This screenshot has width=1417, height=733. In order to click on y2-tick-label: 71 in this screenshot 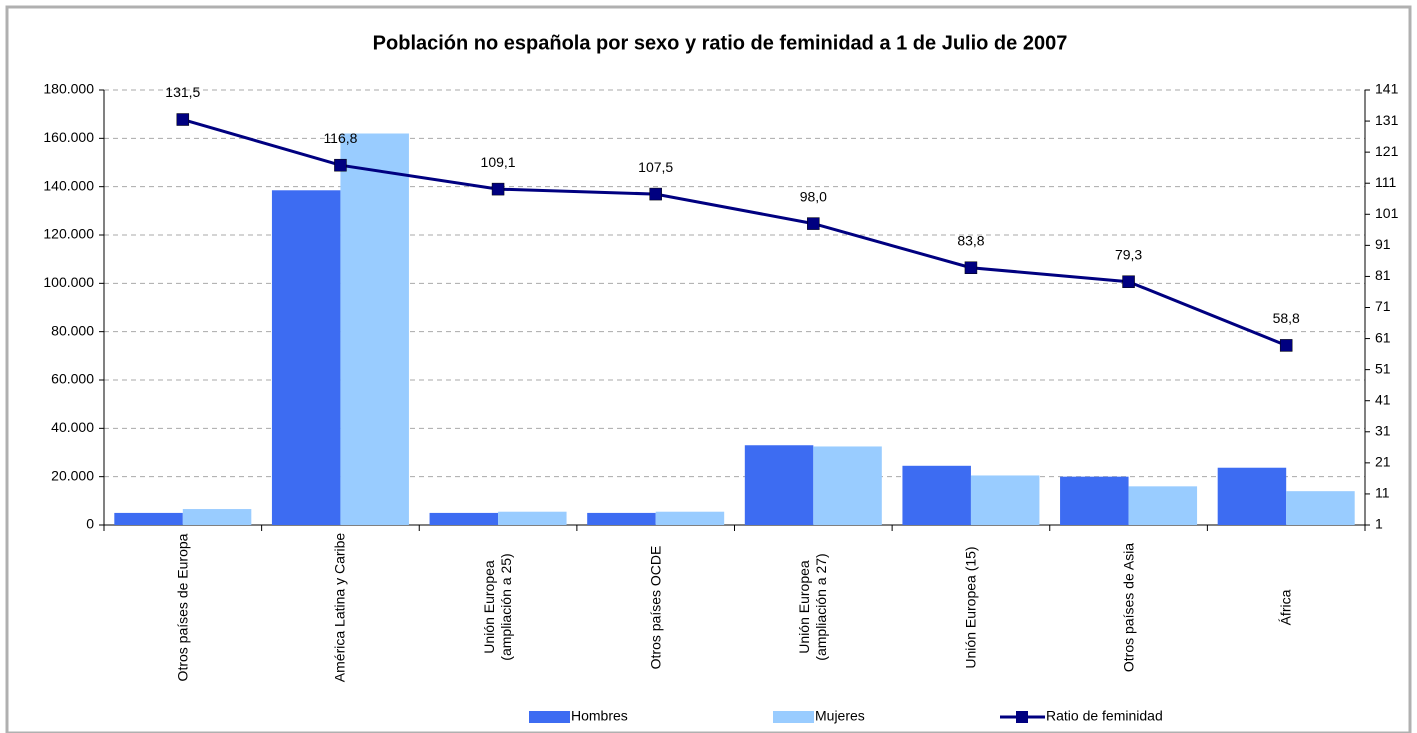, I will do `click(1383, 306)`.